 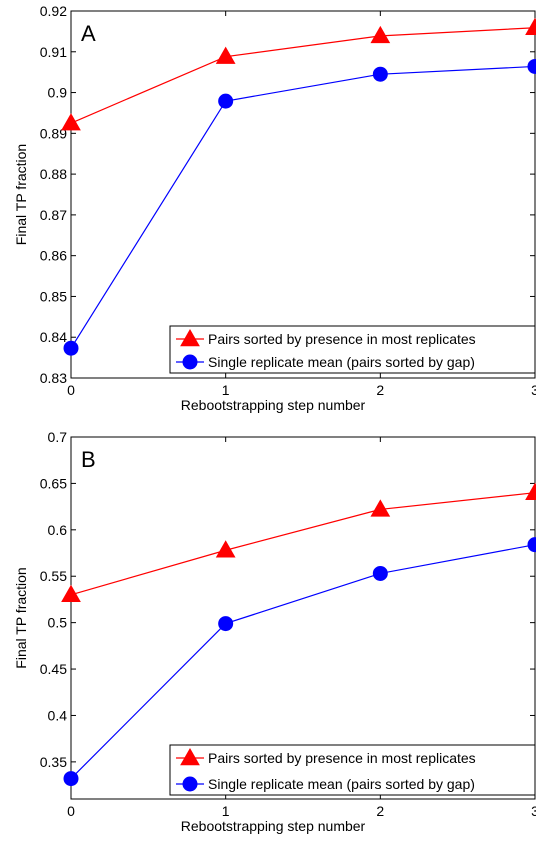 I want to click on y-tick-label: 0.9, so click(x=58, y=93).